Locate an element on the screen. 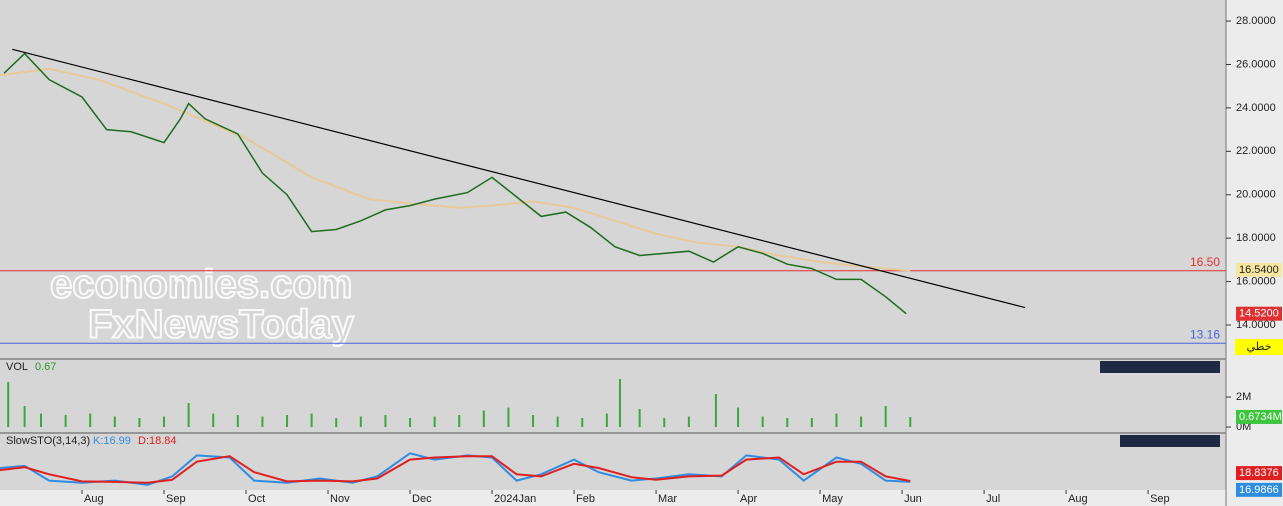 This screenshot has width=1283, height=506. badge: خطي is located at coordinates (1259, 347).